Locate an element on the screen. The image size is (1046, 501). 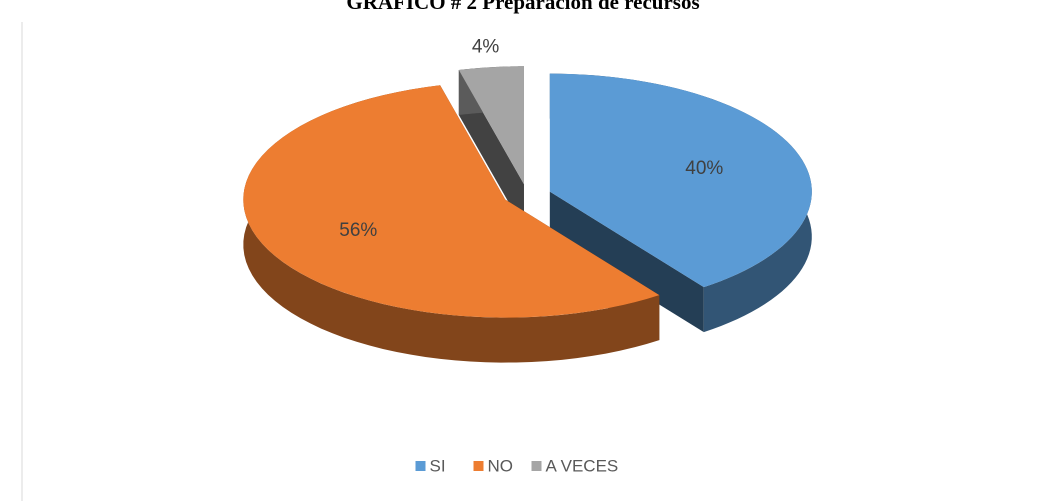
legend-label: A VECES is located at coordinates (582, 465).